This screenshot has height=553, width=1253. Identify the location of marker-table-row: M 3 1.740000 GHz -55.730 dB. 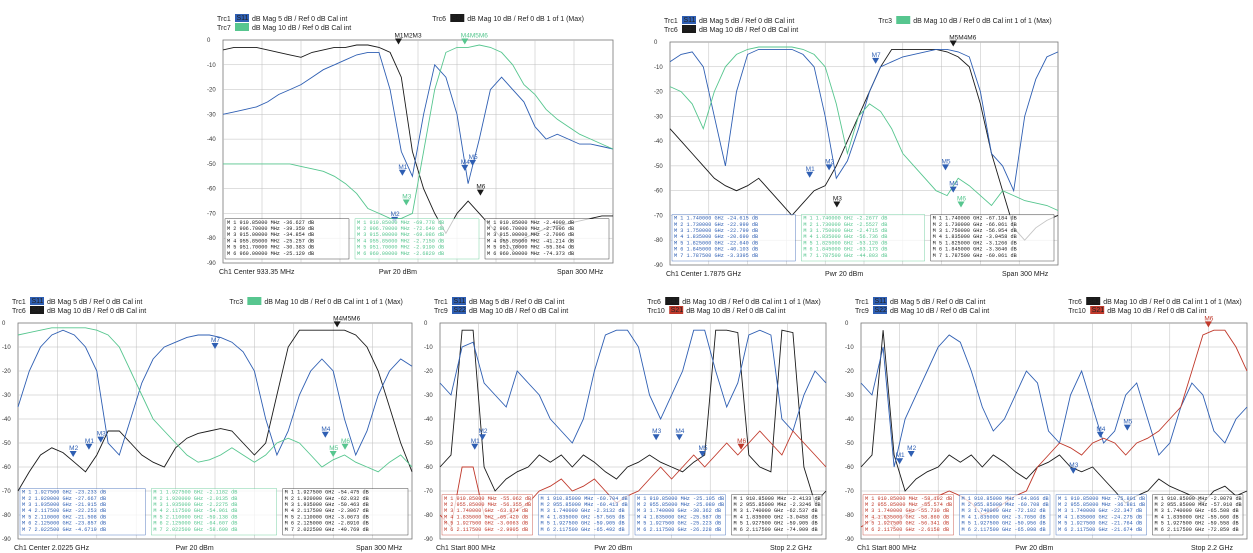
(907, 511).